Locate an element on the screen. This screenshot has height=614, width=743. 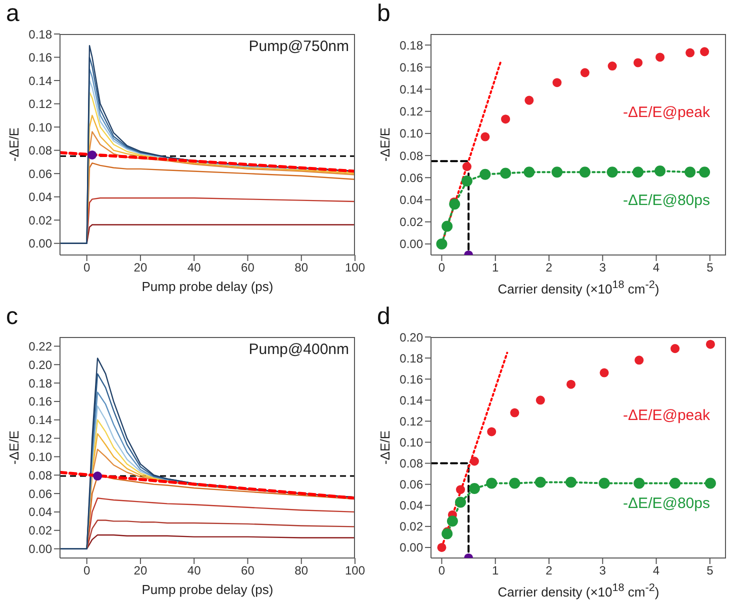
y-tick-label: 0.22 is located at coordinates (40, 346).